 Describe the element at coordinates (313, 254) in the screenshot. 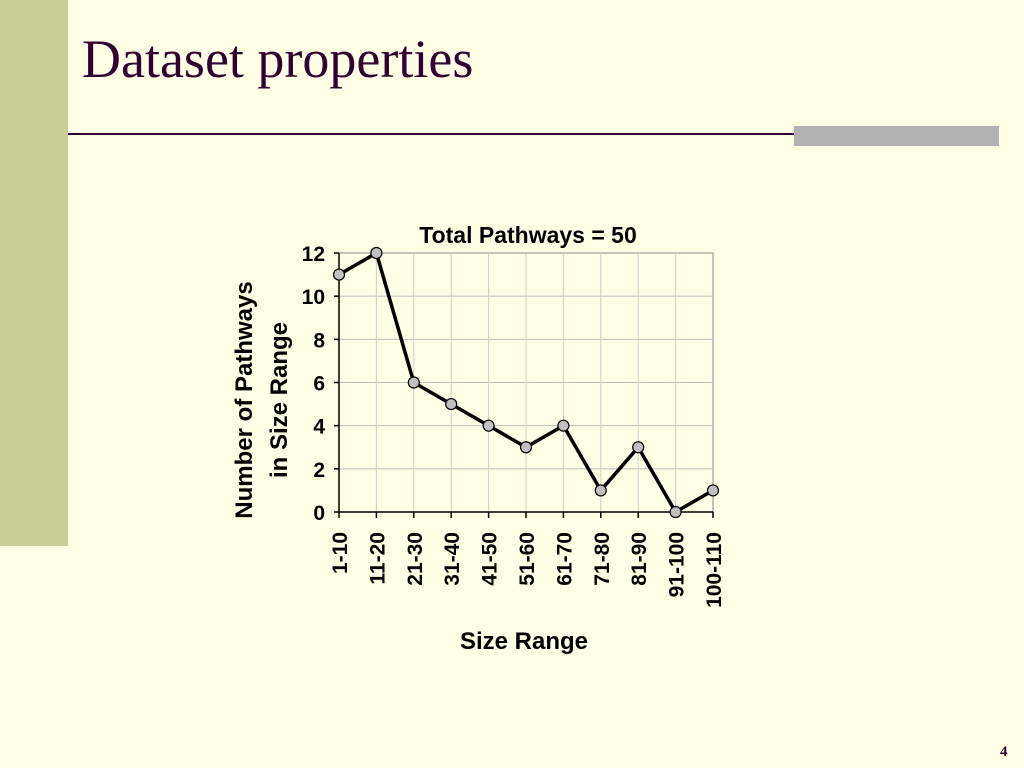

I see `y-tick-label: 12` at that location.